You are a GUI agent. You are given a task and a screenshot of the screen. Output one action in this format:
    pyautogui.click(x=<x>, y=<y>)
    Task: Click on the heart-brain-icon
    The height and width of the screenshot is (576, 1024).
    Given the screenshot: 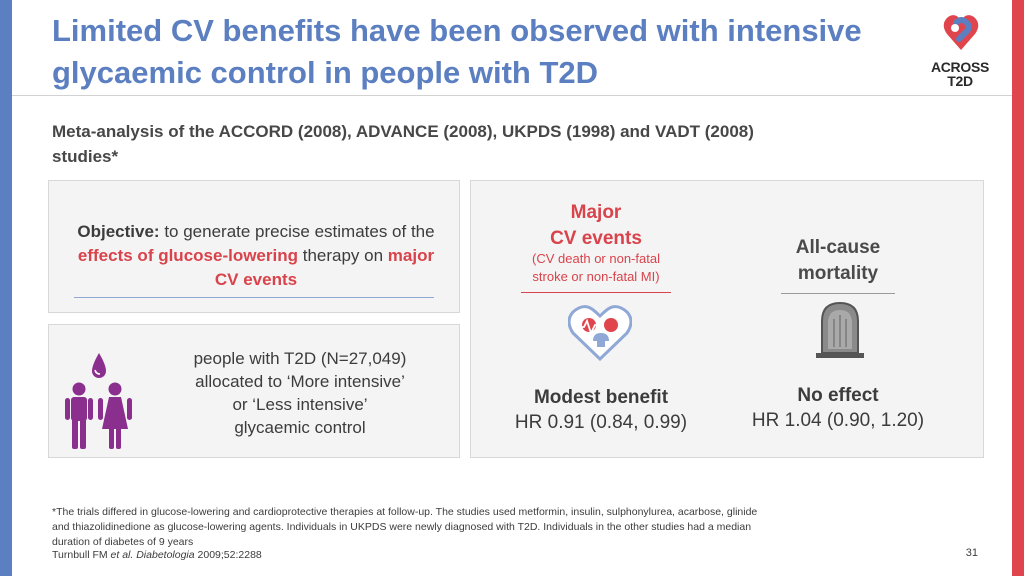 What is the action you would take?
    pyautogui.click(x=600, y=333)
    